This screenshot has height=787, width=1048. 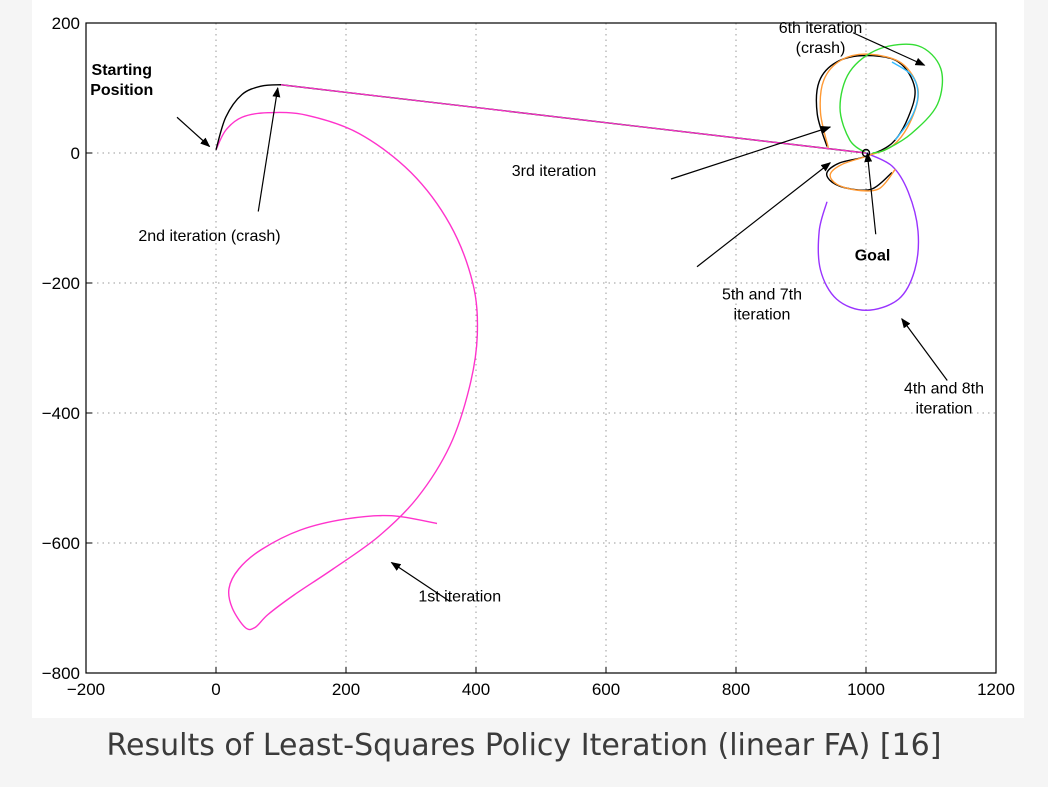 What do you see at coordinates (215, 689) in the screenshot?
I see `x-tick-label: 0` at bounding box center [215, 689].